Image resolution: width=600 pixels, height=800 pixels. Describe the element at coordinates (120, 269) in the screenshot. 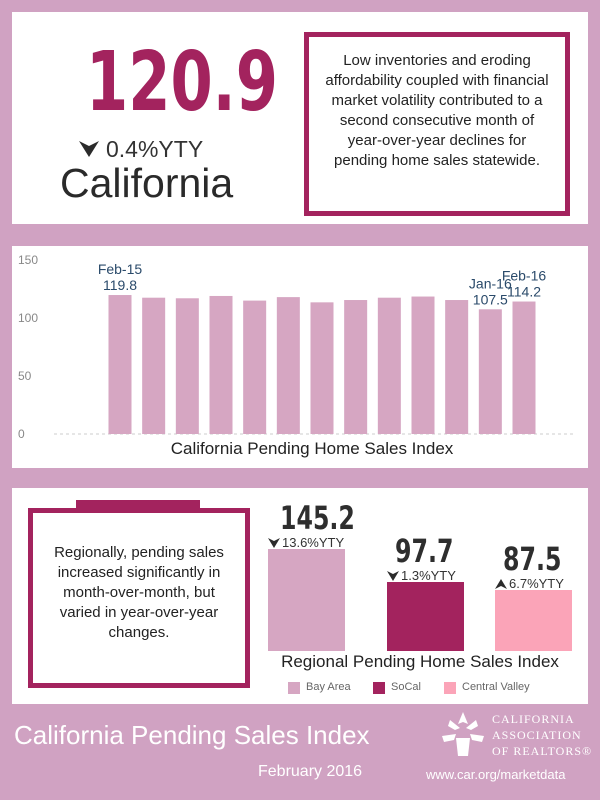

I see `annotation-label: Feb-15` at that location.